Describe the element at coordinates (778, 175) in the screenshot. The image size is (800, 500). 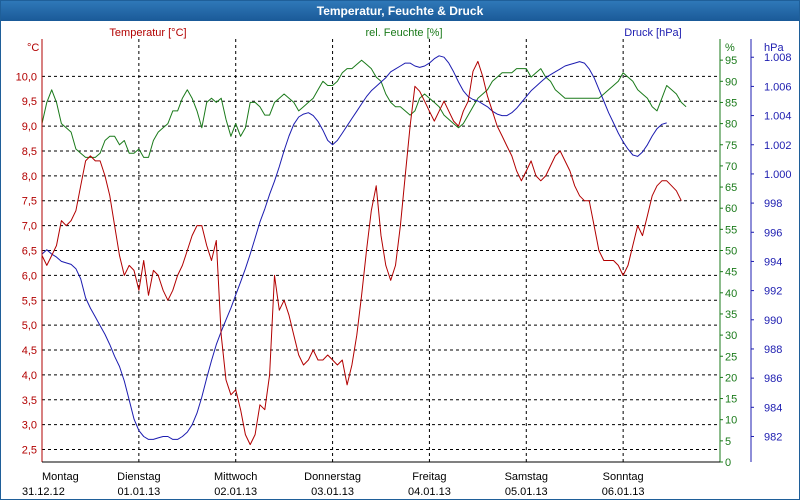
I see `pressure-tick-label: 1.000` at that location.